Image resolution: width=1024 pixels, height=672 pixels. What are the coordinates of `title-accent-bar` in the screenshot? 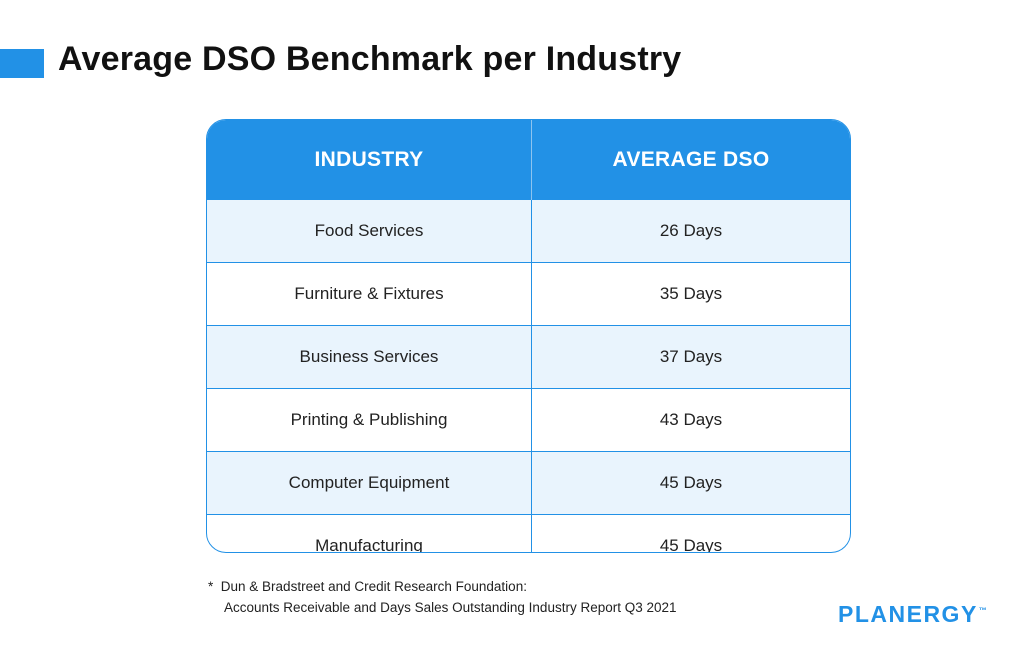 It's located at (22, 63).